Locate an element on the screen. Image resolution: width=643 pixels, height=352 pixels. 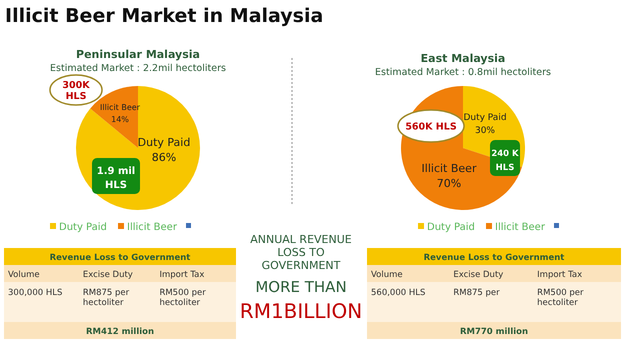
text: Illicit Beer Market in Malaysia is located at coordinates (164, 16).